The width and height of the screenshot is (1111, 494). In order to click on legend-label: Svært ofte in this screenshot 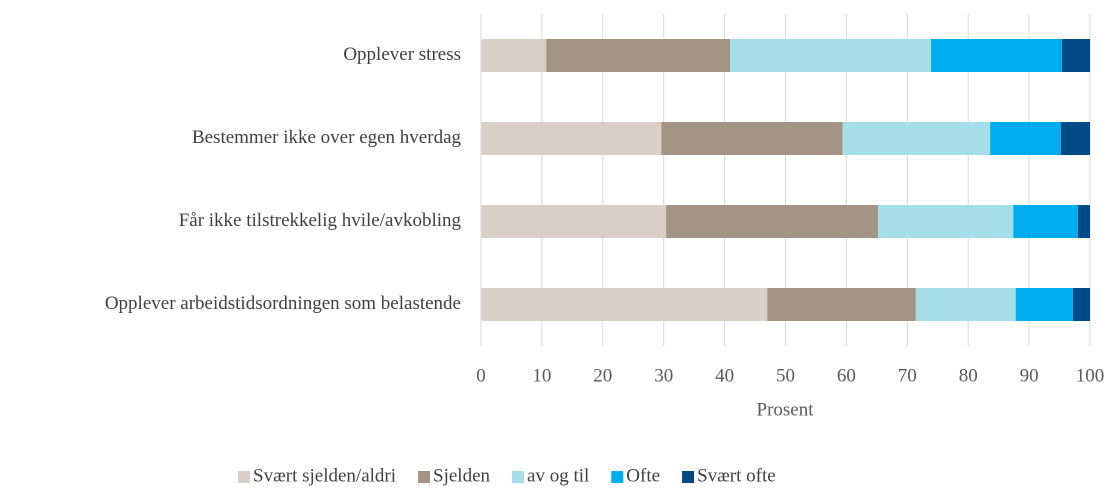, I will do `click(736, 475)`.